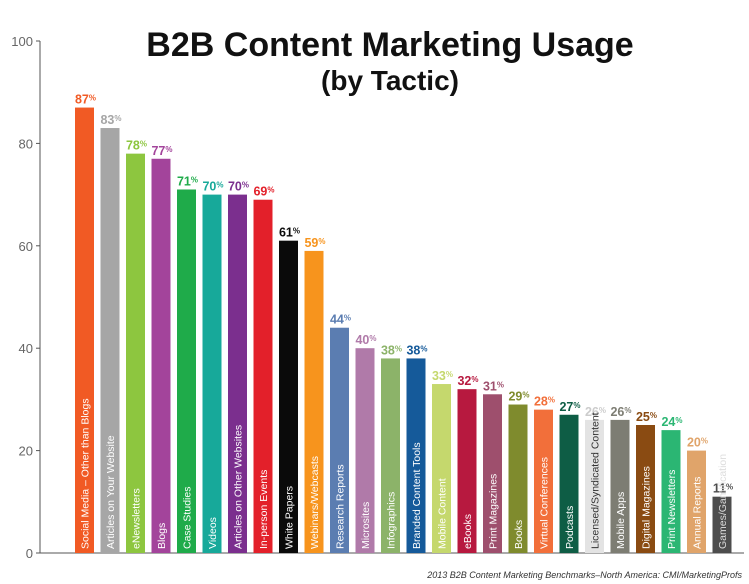  I want to click on bar-value-label: 11%, so click(723, 489).